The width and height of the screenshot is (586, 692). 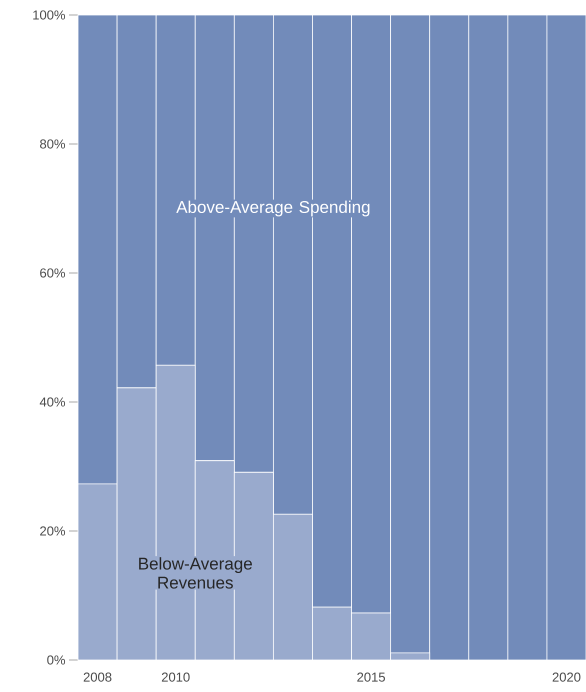 What do you see at coordinates (53, 402) in the screenshot?
I see `y-tick-label: 40%` at bounding box center [53, 402].